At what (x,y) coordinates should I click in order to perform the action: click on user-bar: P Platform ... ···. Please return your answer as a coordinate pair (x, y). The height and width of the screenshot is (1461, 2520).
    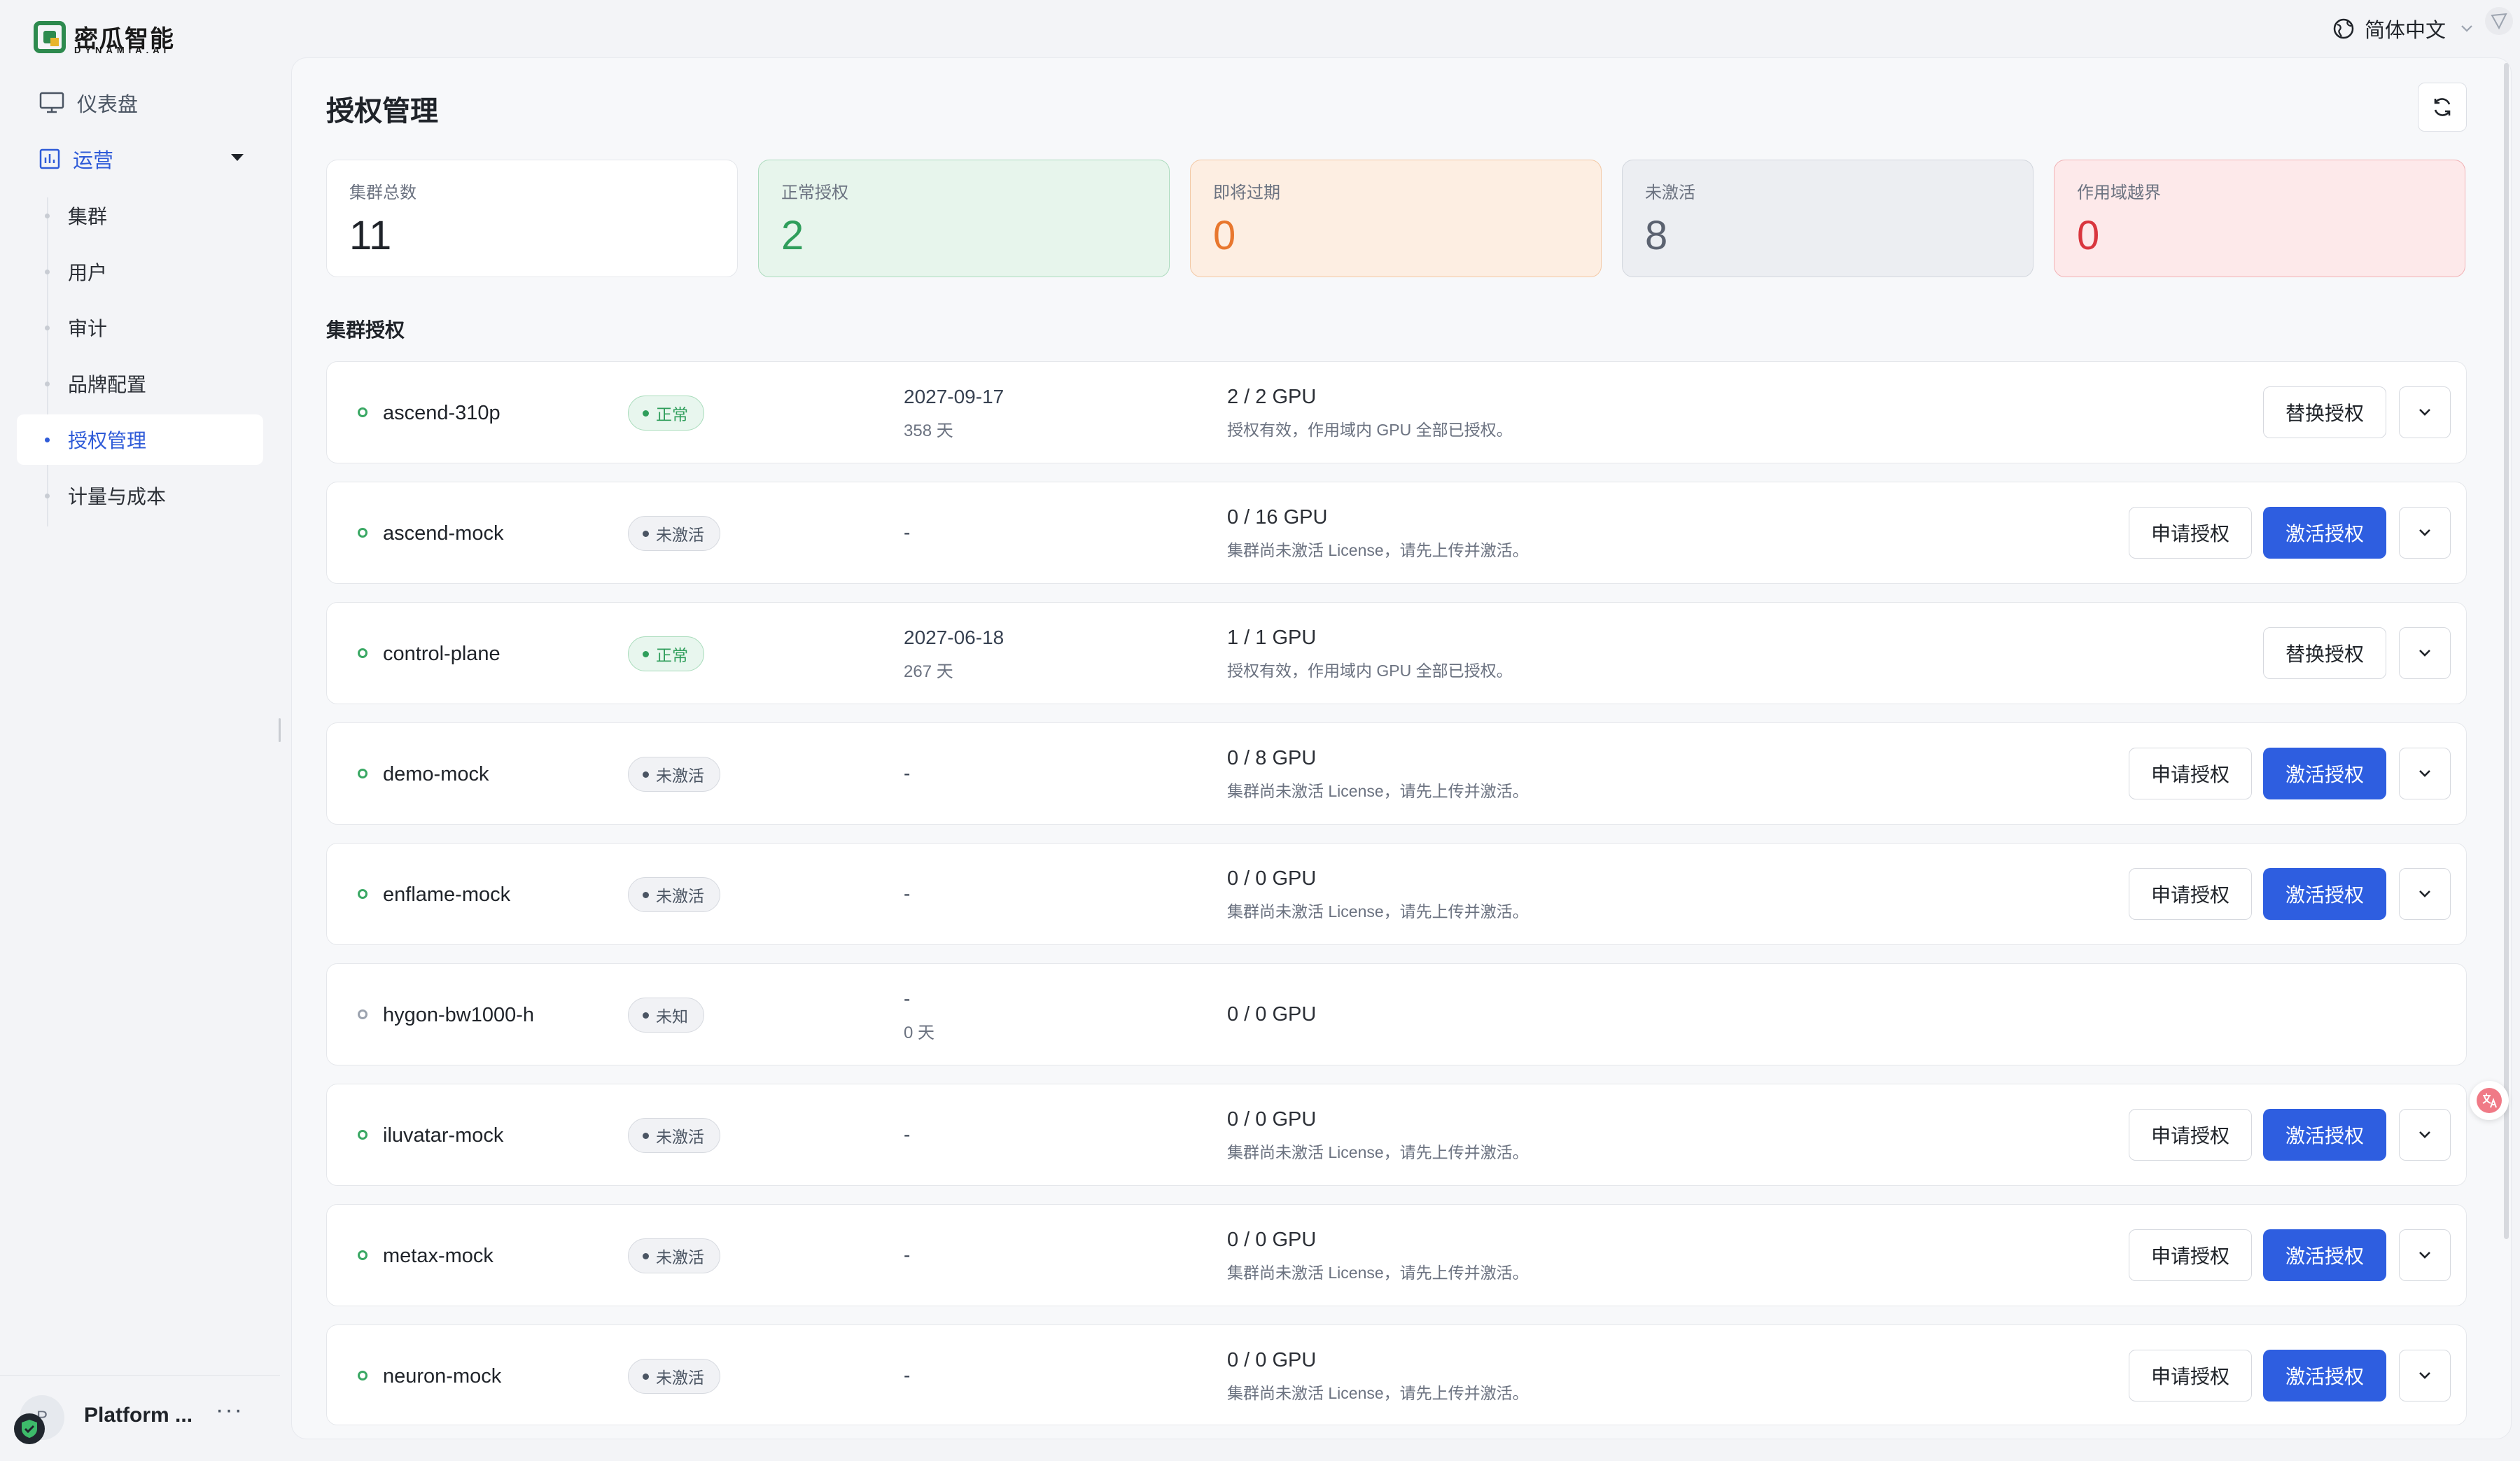
    Looking at the image, I should click on (140, 1418).